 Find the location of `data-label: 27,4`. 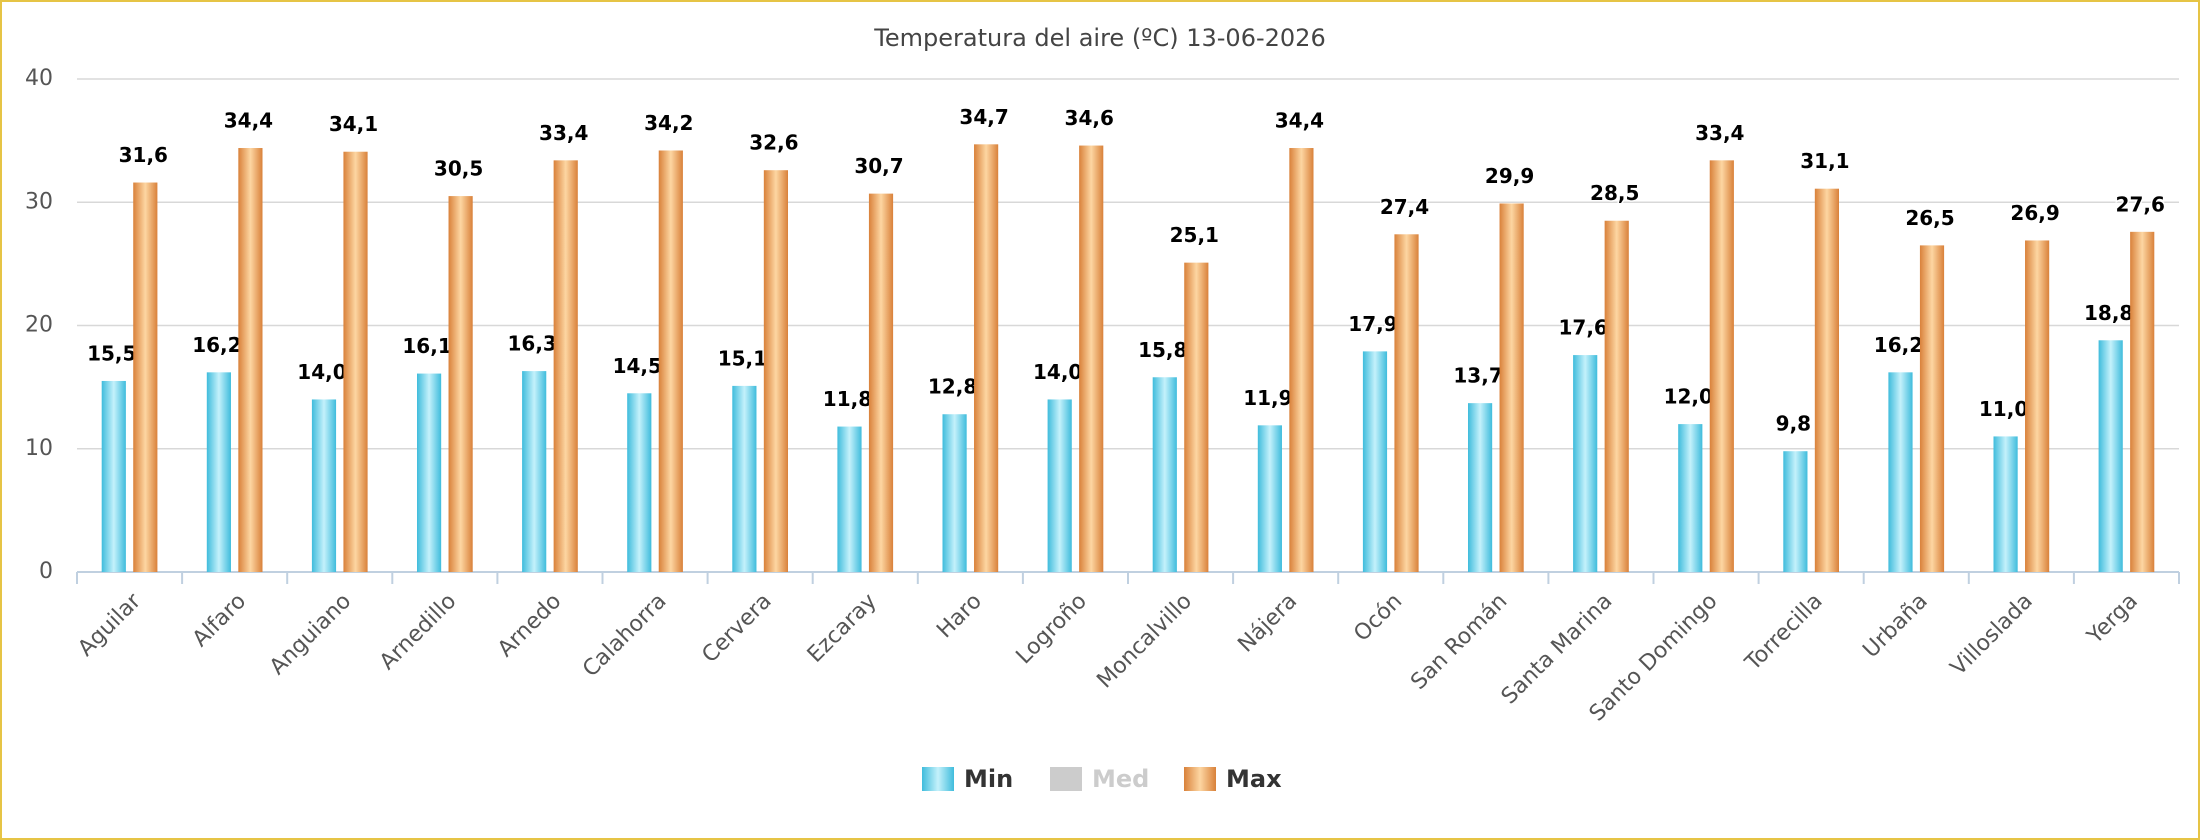

data-label: 27,4 is located at coordinates (1404, 207).